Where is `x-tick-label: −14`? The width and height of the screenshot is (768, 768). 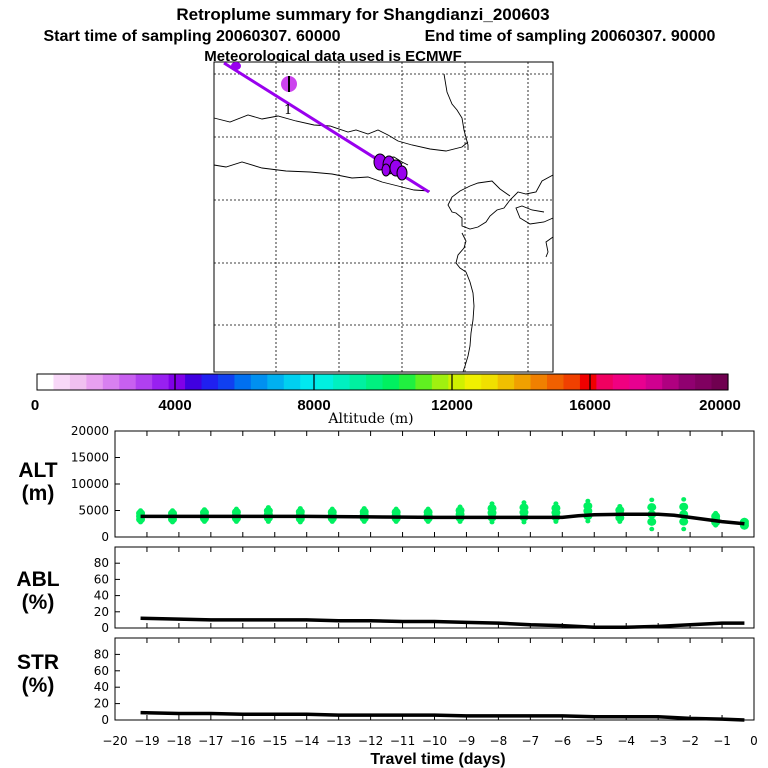 x-tick-label: −14 is located at coordinates (306, 741).